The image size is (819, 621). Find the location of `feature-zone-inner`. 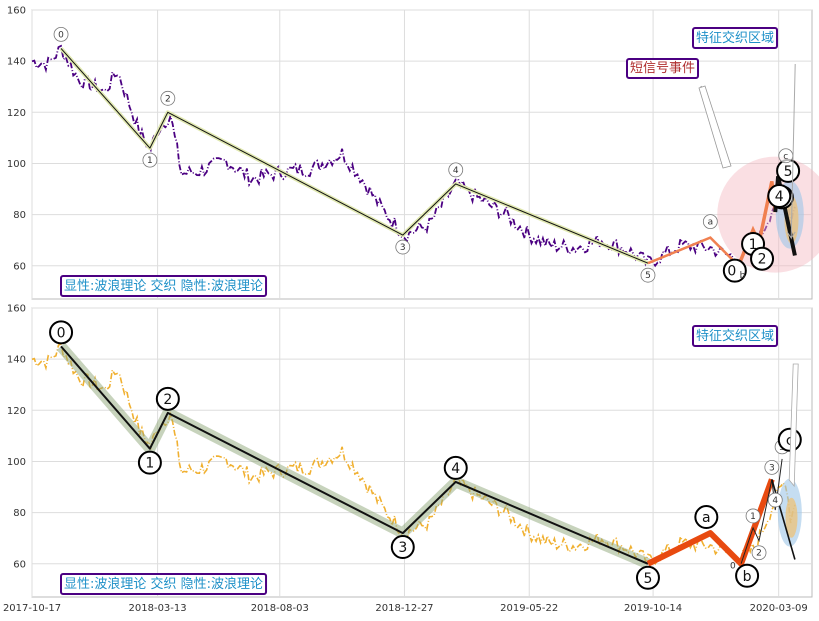

feature-zone-inner is located at coordinates (791, 517).